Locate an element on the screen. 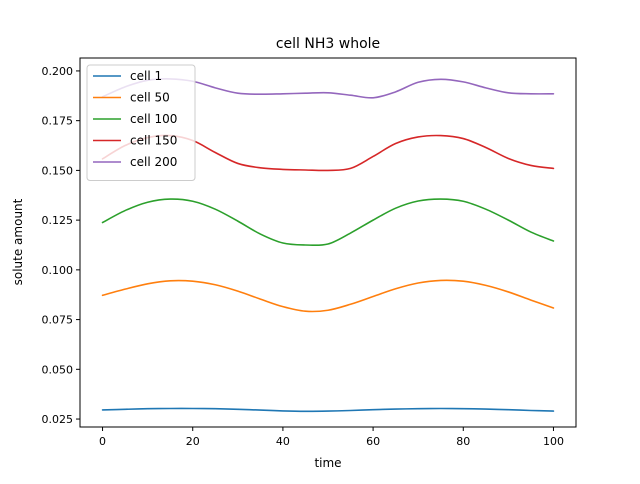 The height and width of the screenshot is (484, 640). y-tick-label: 0.200 is located at coordinates (58, 71).